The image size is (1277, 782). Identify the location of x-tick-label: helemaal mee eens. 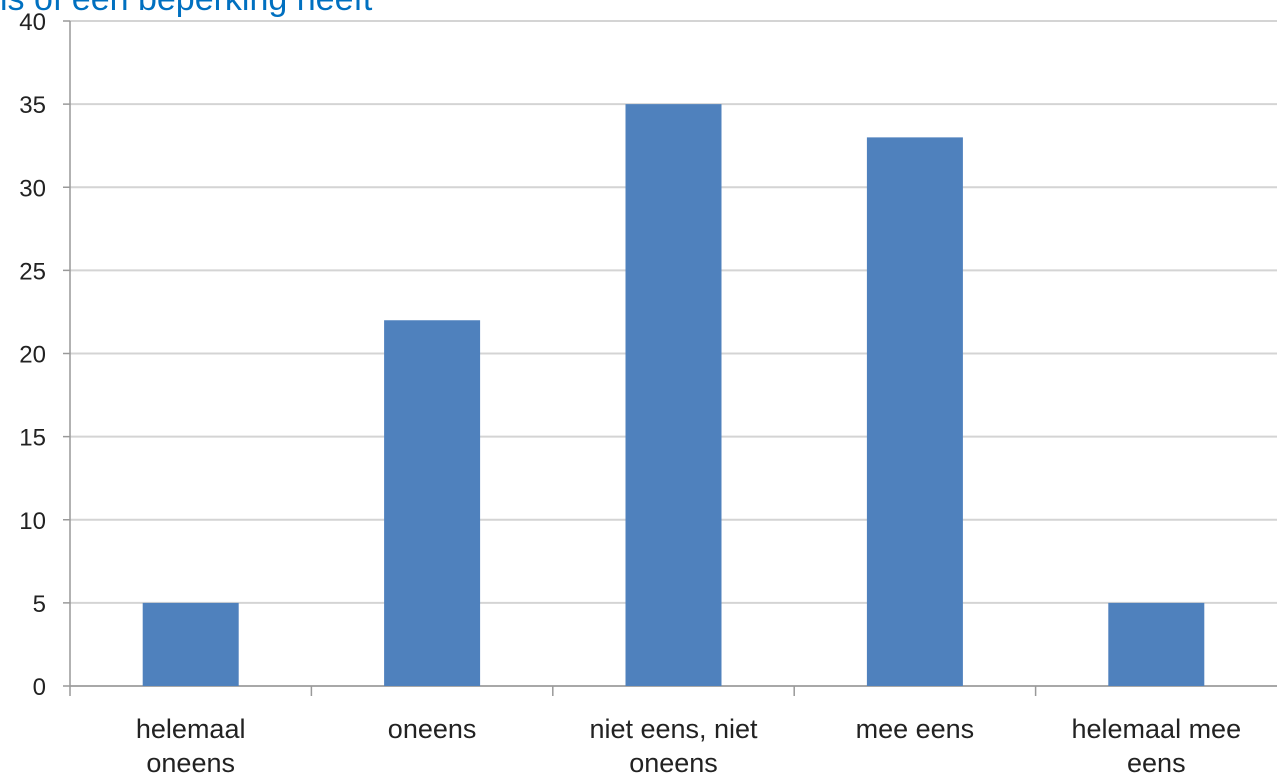
(1156, 746).